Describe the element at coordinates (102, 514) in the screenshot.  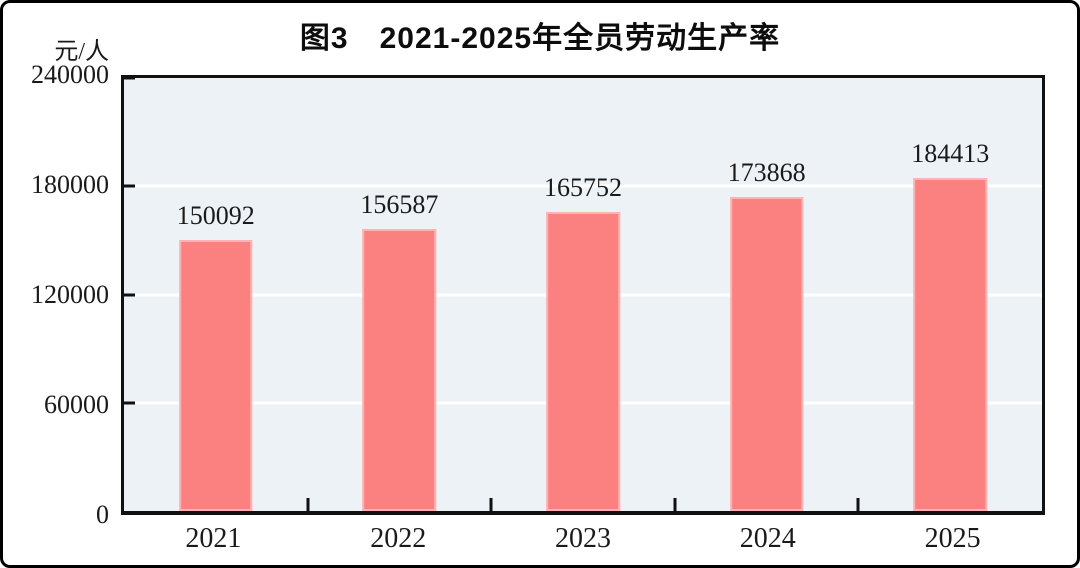
I see `y-tick-label: 0` at that location.